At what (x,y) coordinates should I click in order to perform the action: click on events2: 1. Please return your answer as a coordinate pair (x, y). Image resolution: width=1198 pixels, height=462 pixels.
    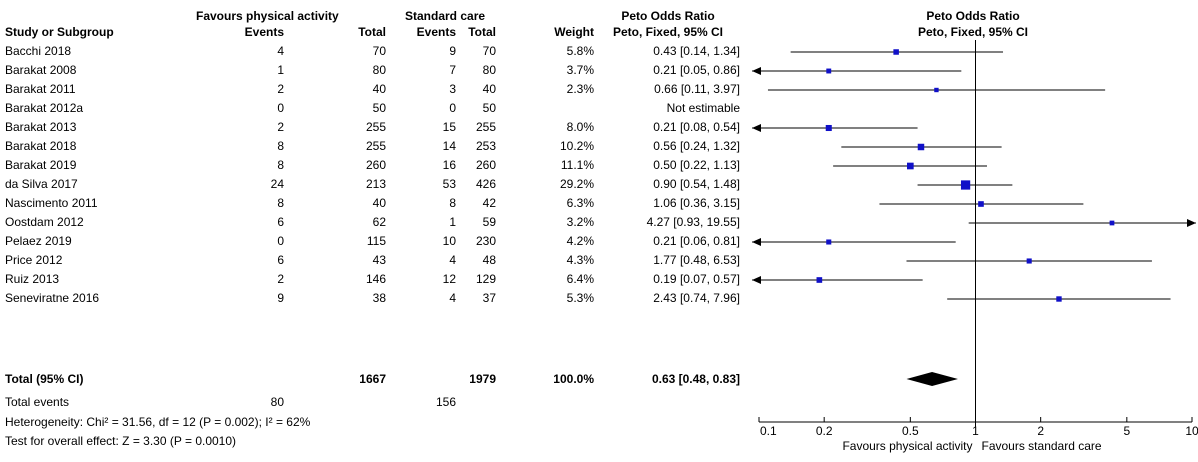
    Looking at the image, I should click on (452, 222).